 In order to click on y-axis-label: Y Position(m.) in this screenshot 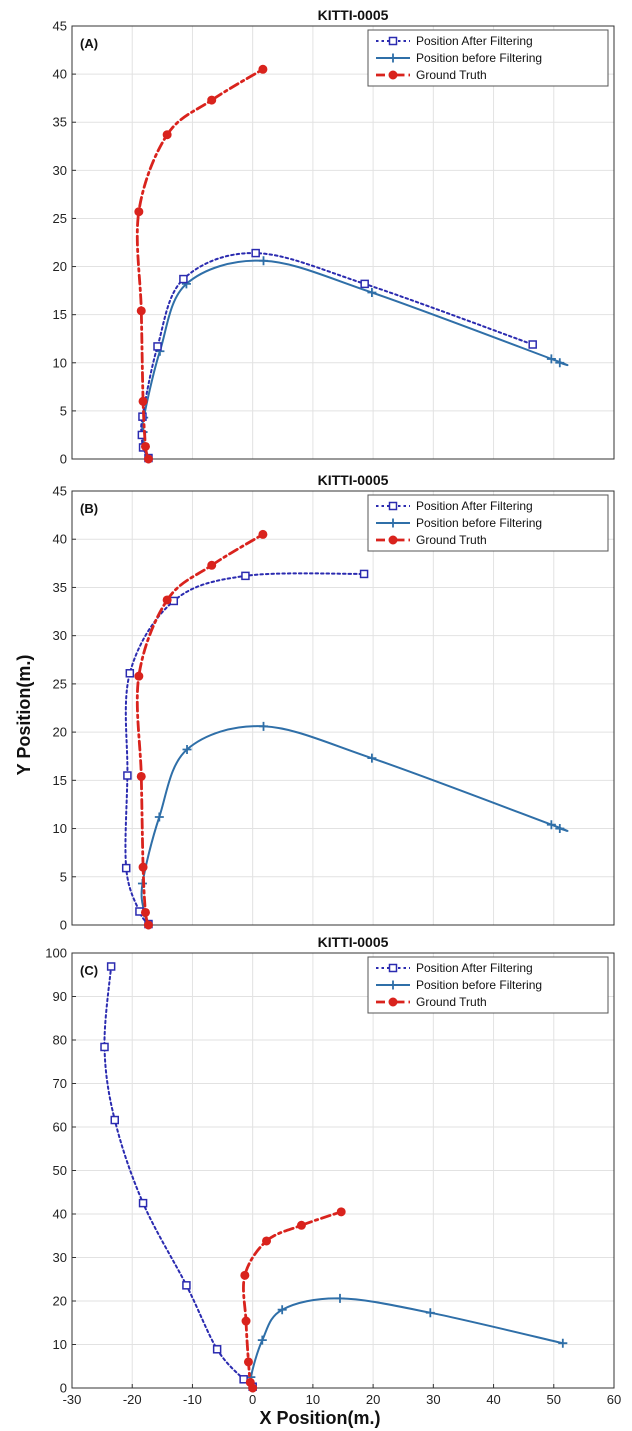, I will do `click(24, 715)`.